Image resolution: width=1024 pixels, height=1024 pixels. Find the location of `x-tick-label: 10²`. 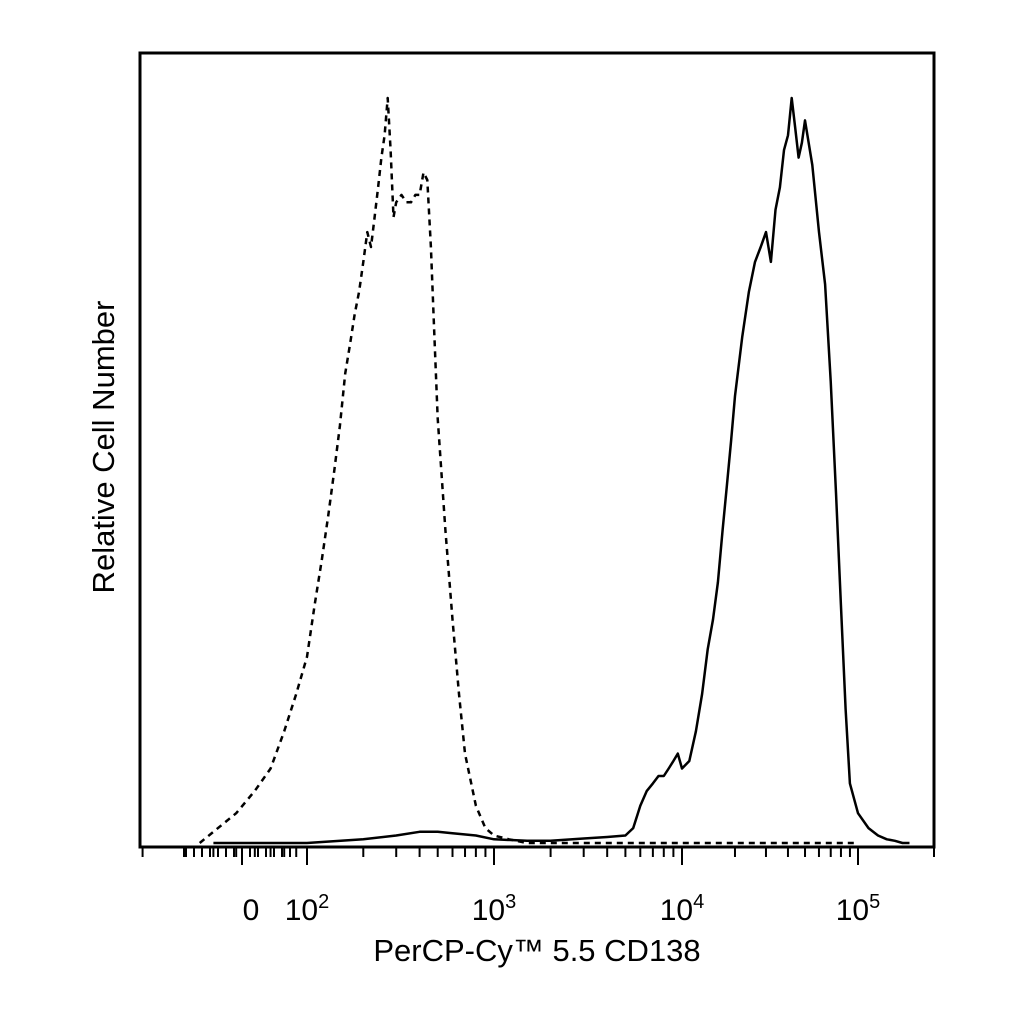

x-tick-label: 10² is located at coordinates (307, 909).